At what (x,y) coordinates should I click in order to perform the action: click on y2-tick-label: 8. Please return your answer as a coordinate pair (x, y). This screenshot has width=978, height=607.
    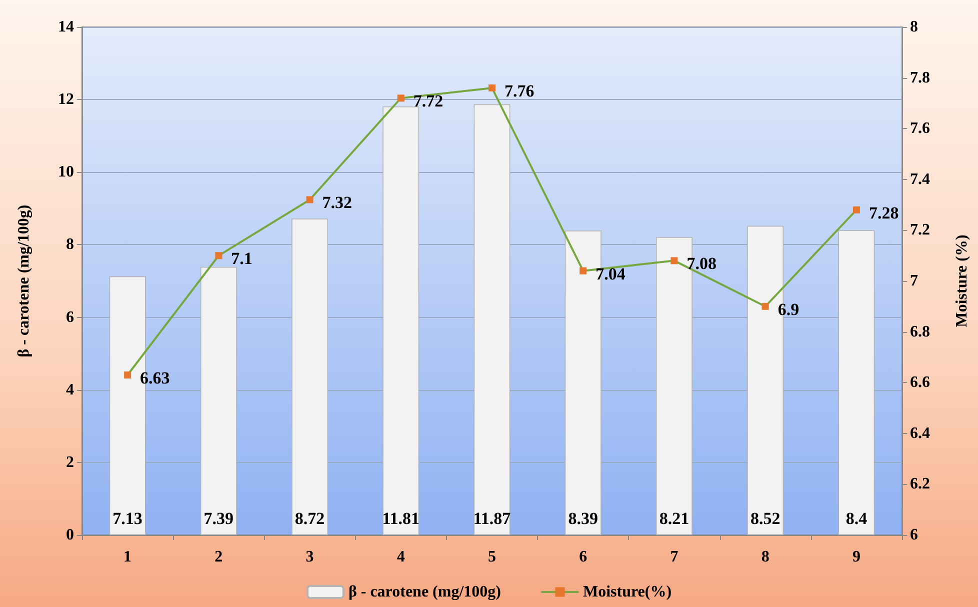
    Looking at the image, I should click on (914, 27).